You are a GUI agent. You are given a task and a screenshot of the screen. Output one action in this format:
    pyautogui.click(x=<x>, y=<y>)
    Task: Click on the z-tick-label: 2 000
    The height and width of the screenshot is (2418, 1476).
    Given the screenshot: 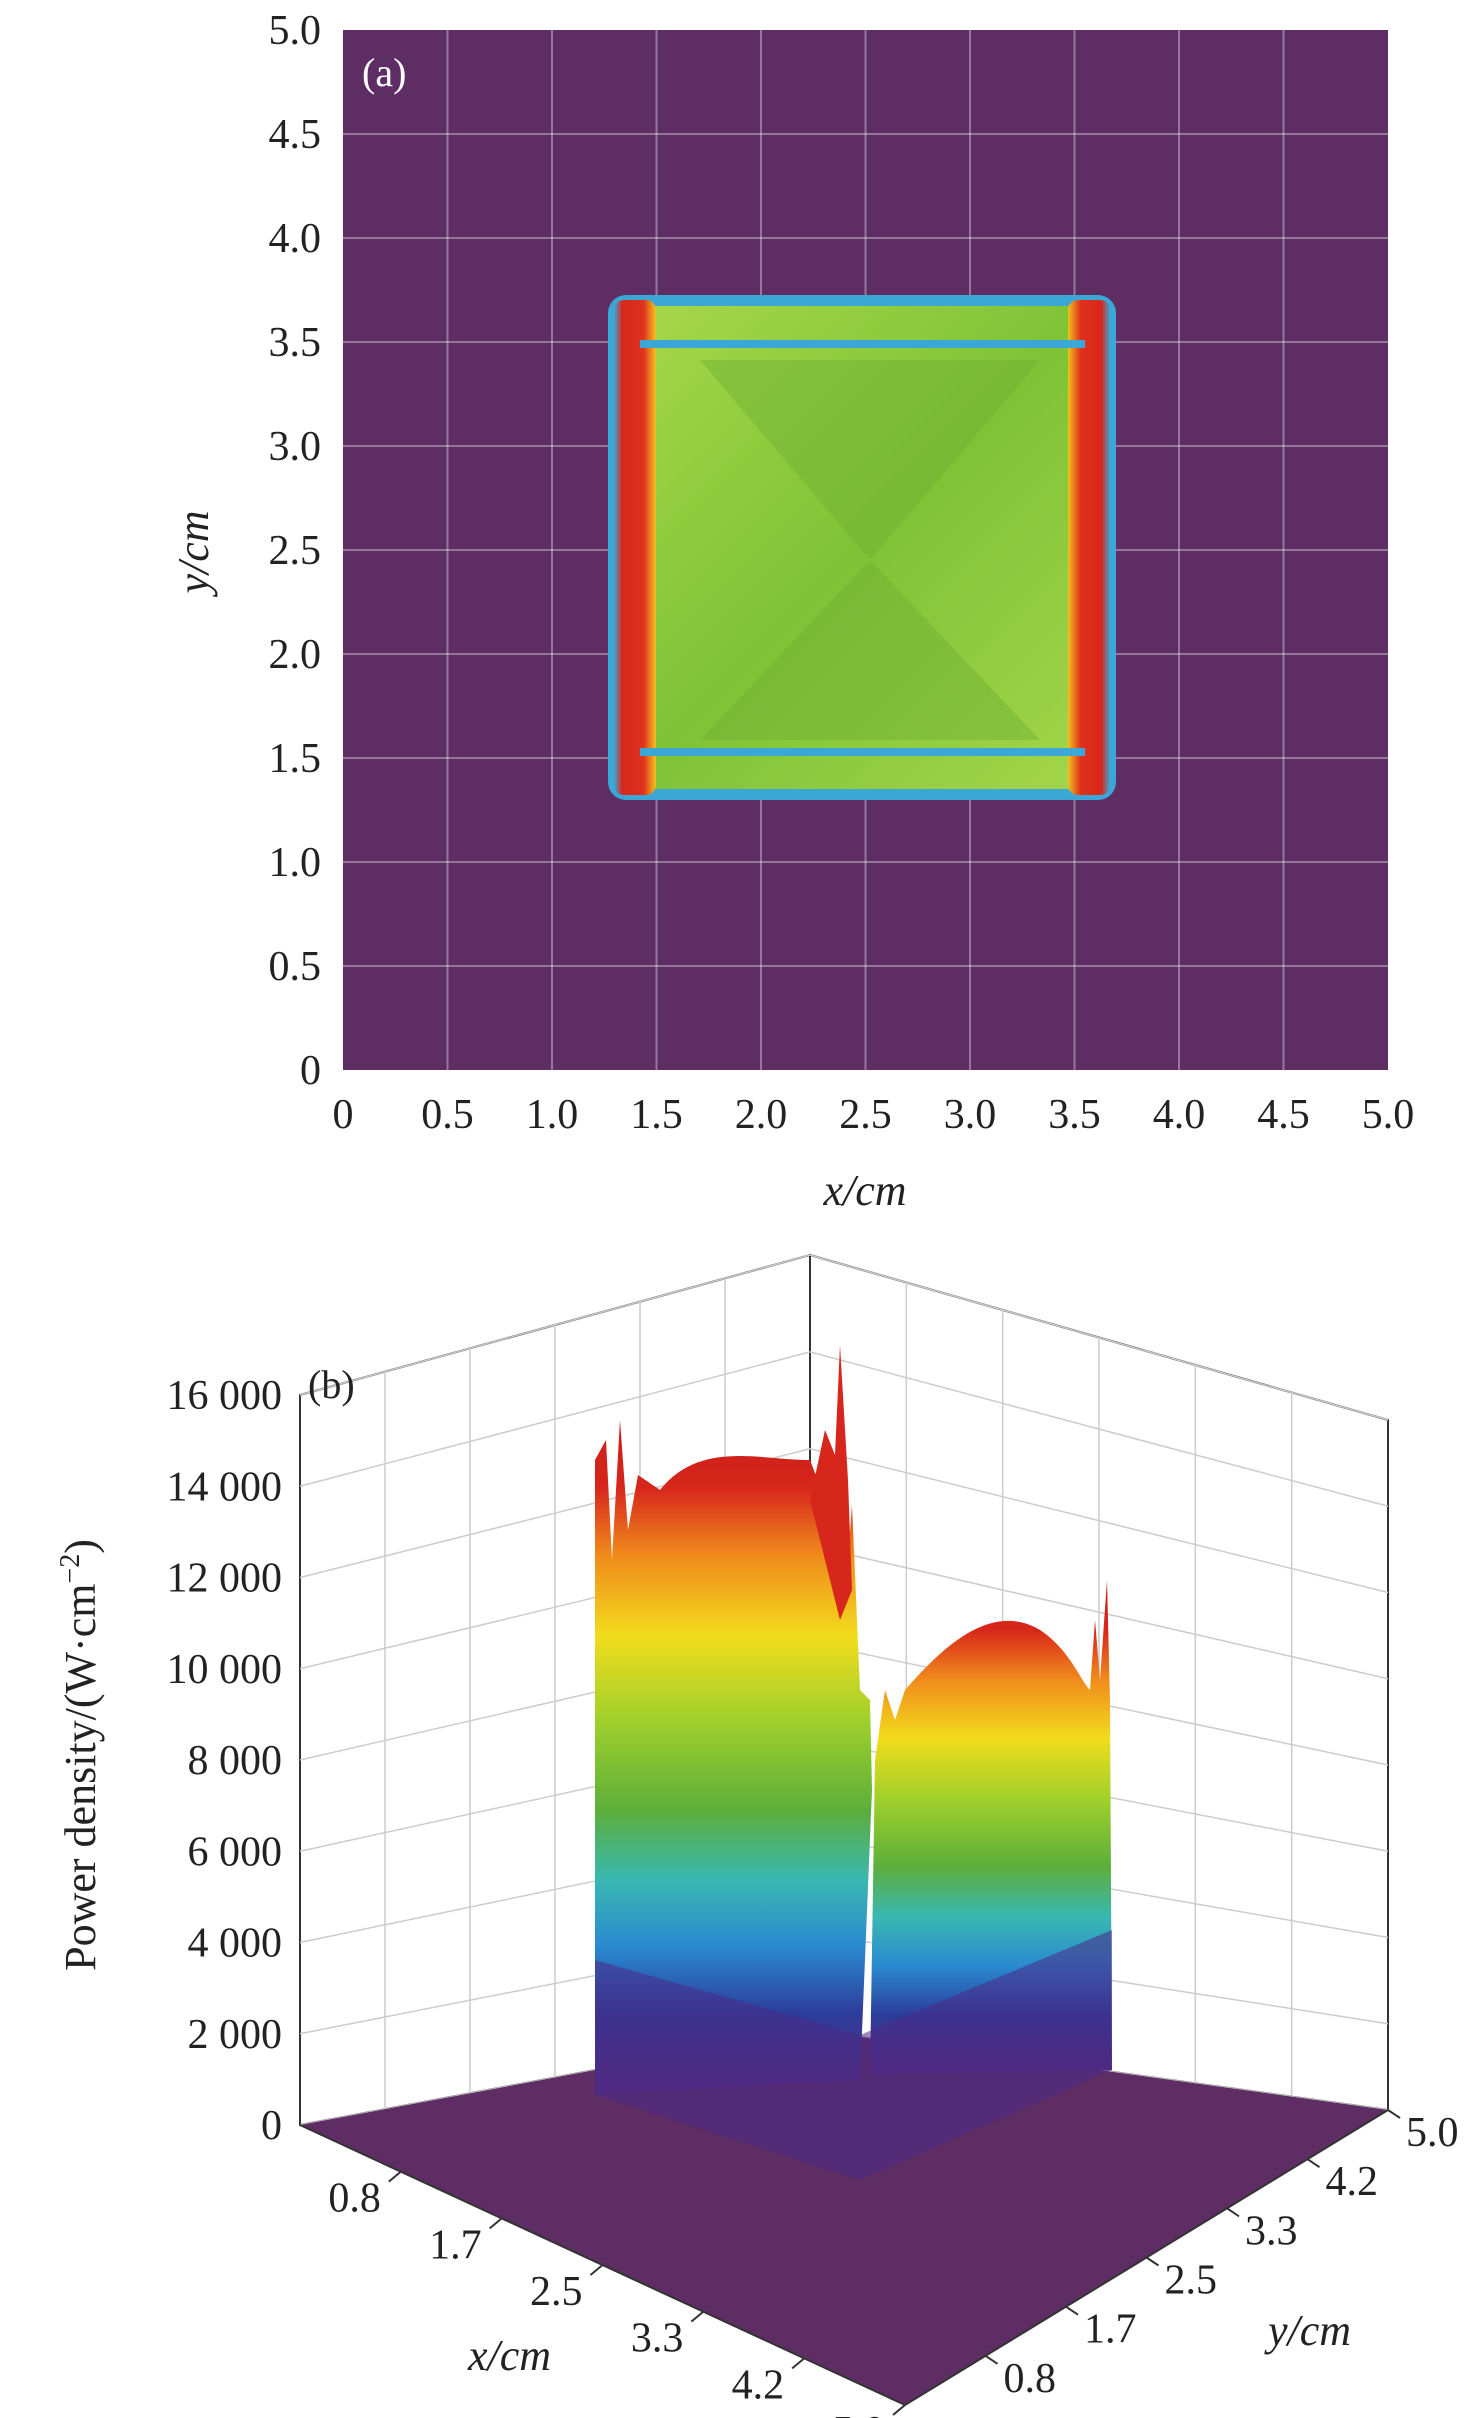 What is the action you would take?
    pyautogui.click(x=235, y=2035)
    